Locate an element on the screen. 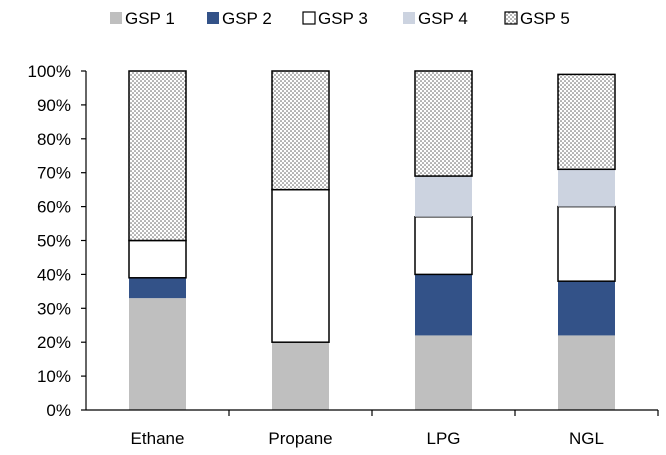 This screenshot has width=666, height=455. legend-label: GSP 5 is located at coordinates (545, 18).